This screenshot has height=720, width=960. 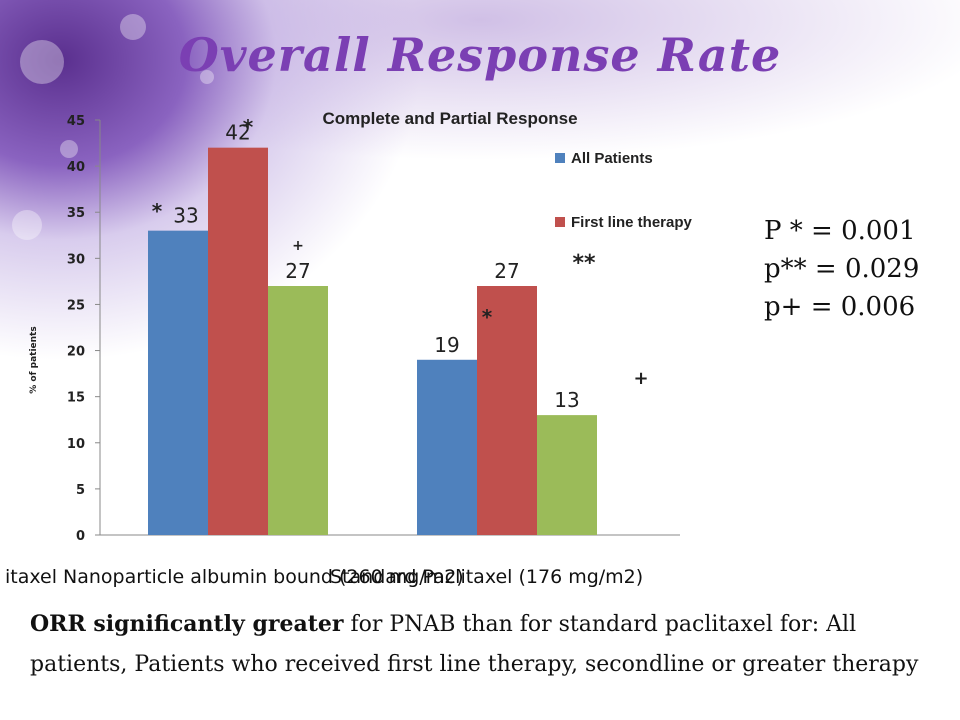 I want to click on data-label: 19, so click(x=446, y=345).